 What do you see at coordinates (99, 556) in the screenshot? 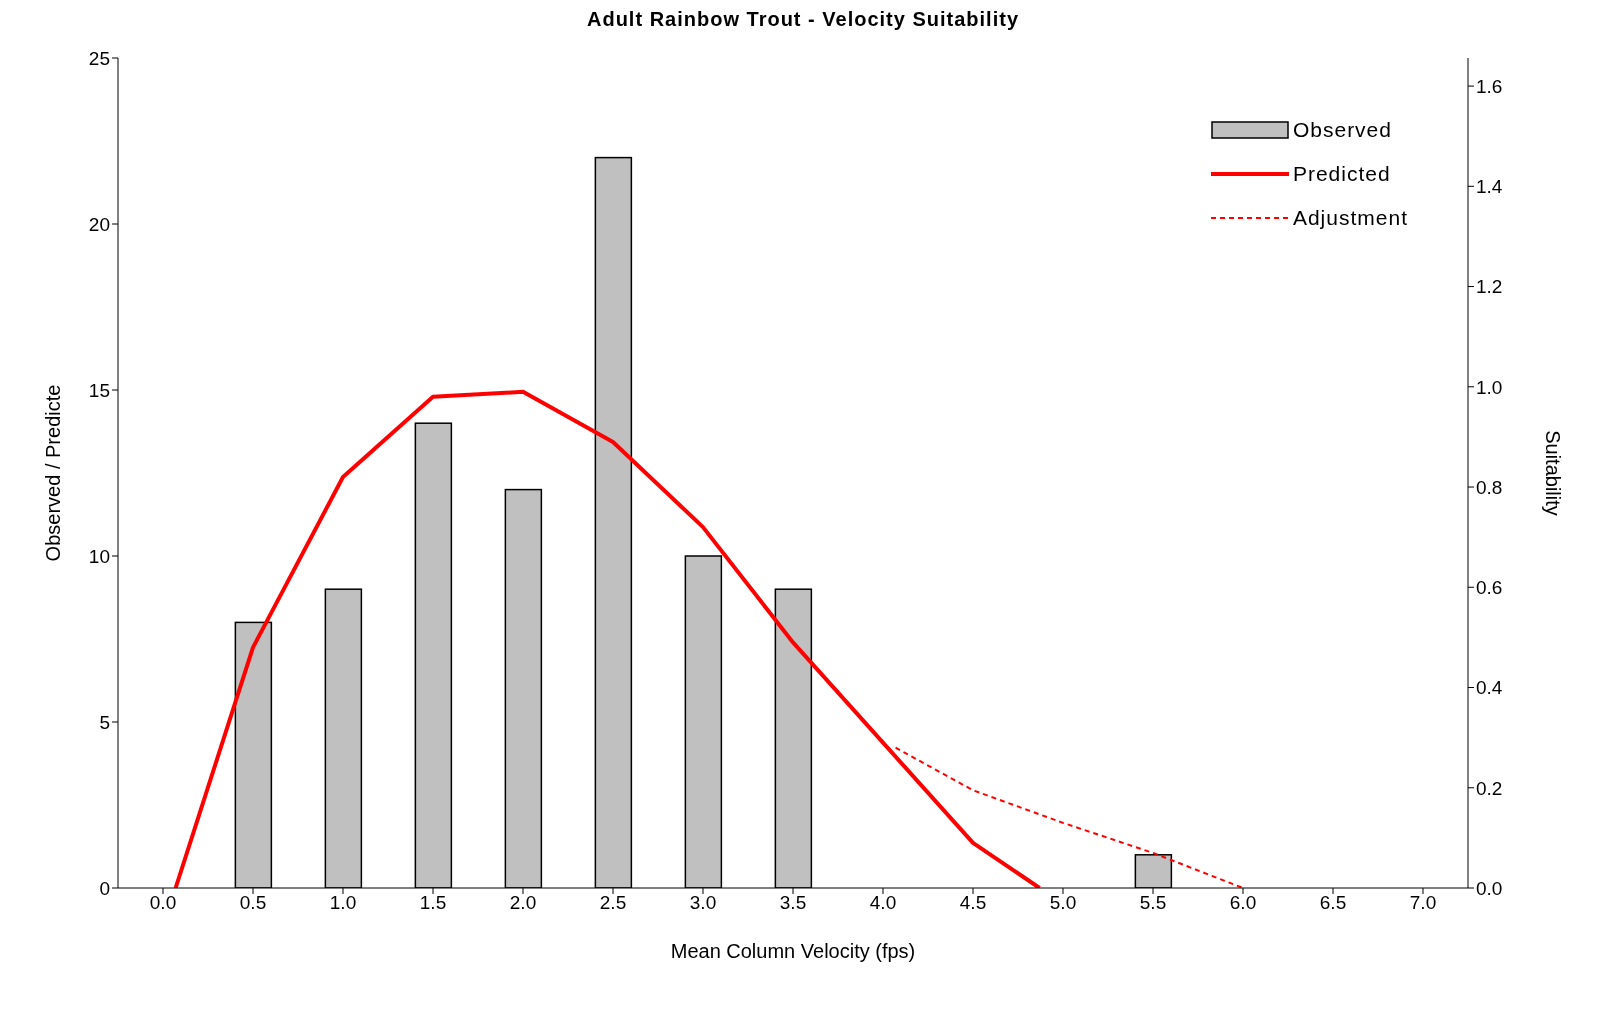
I see `y-tick-label: 10` at bounding box center [99, 556].